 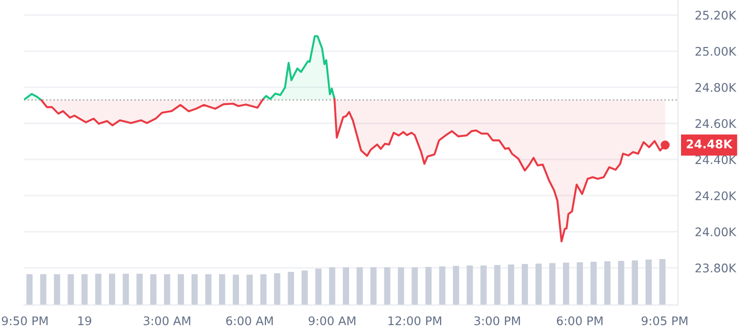 What do you see at coordinates (497, 321) in the screenshot?
I see `x-tick-label: 3:00 PM` at bounding box center [497, 321].